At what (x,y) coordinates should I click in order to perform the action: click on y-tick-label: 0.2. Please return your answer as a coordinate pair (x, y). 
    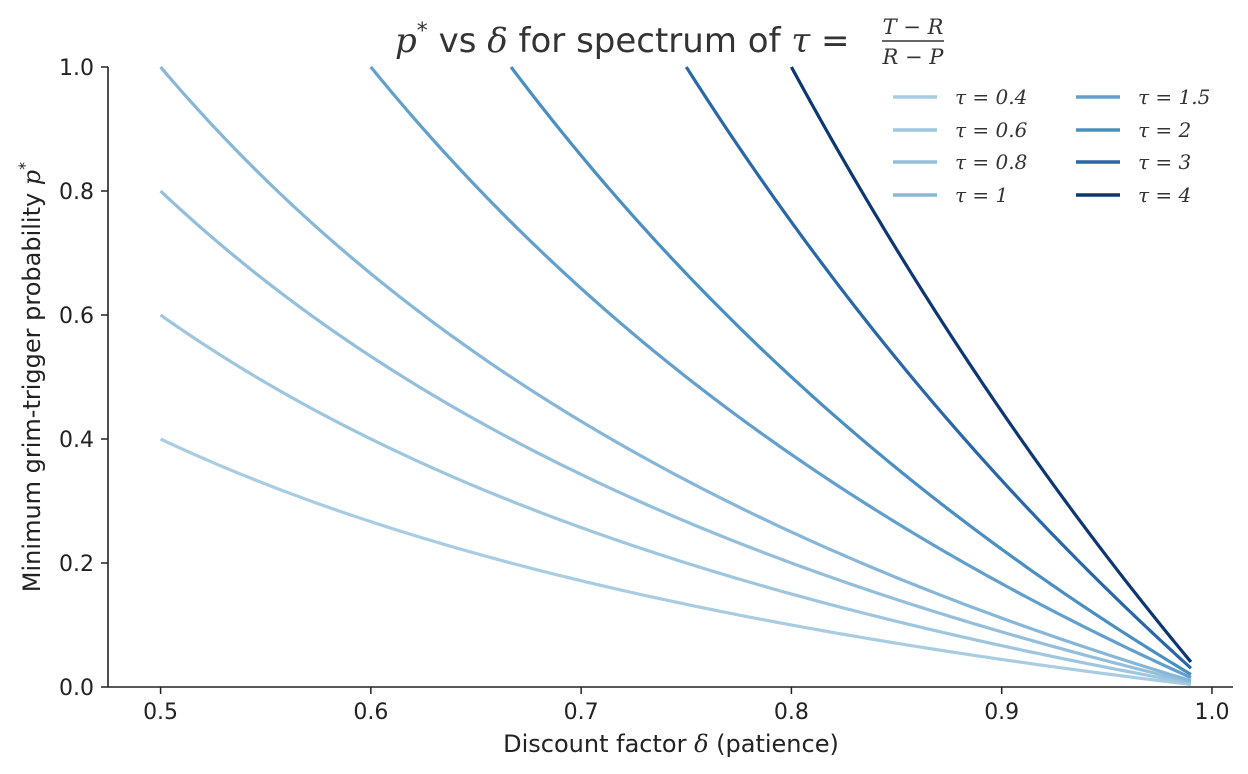
    Looking at the image, I should click on (76, 564).